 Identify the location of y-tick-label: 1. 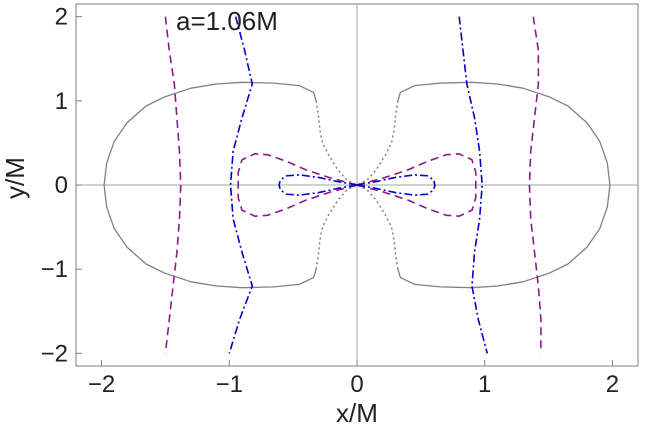
(61, 101).